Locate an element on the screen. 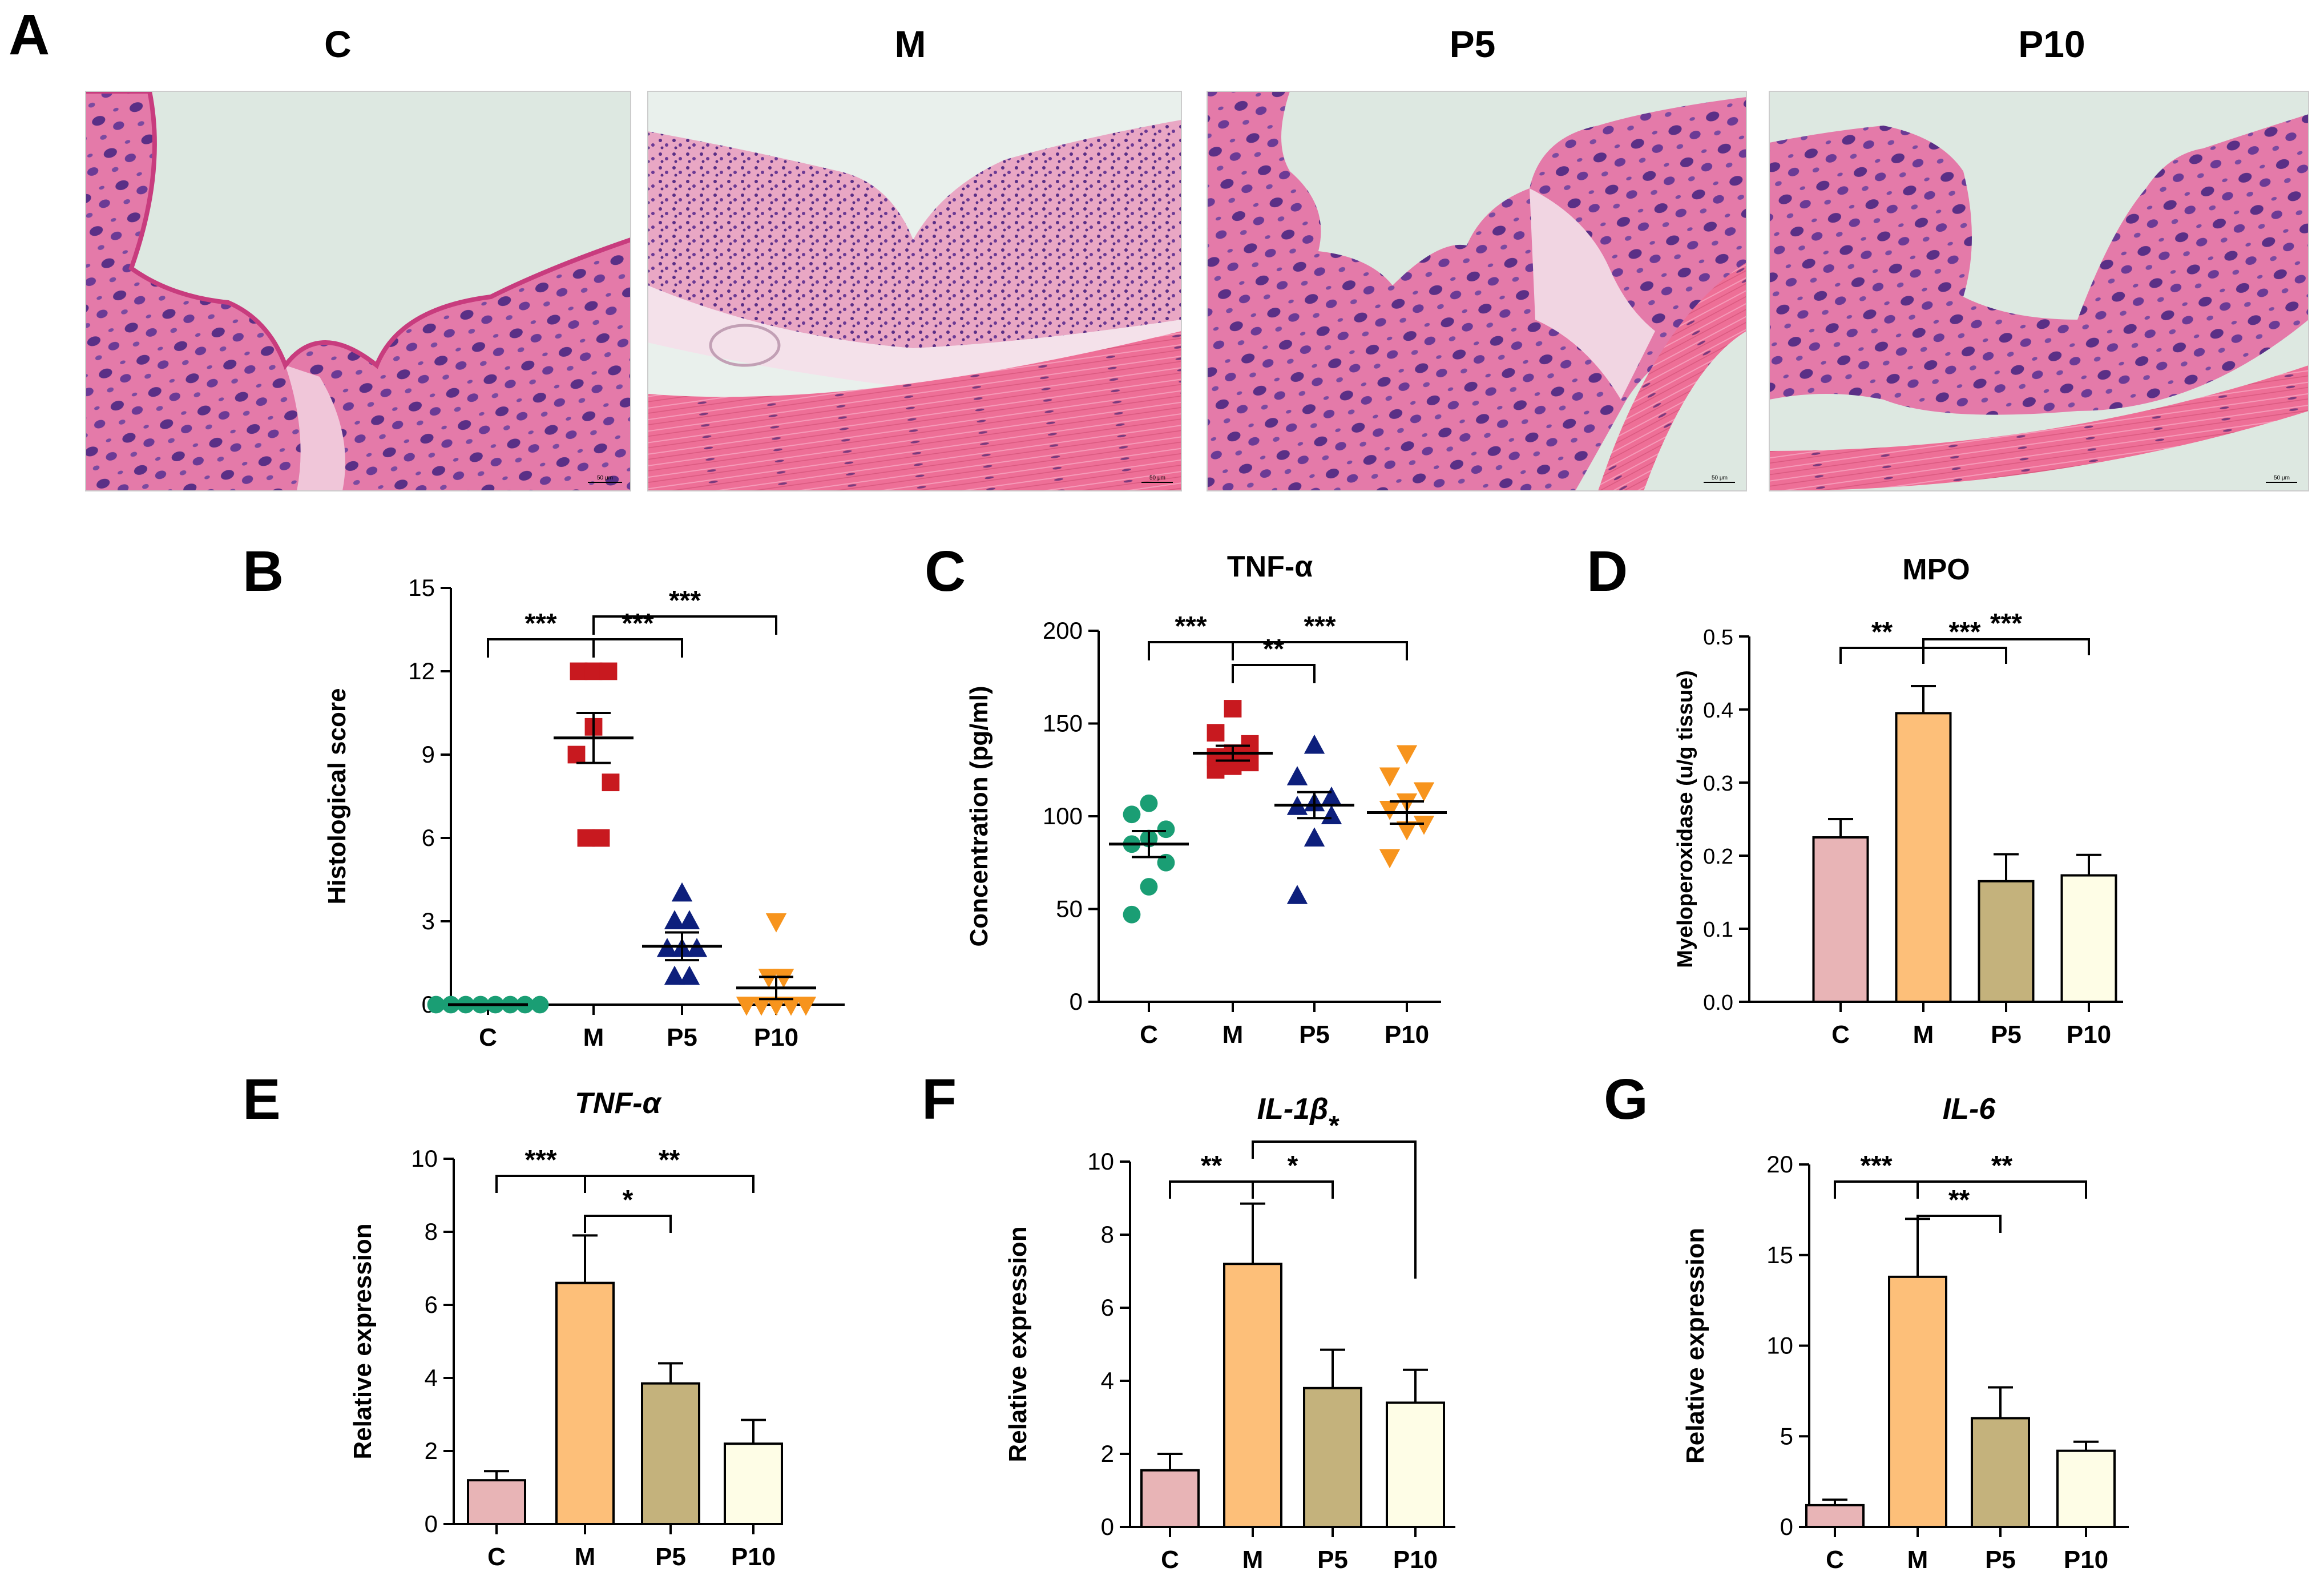  y-tick-label: 0.0 is located at coordinates (1718, 1003).